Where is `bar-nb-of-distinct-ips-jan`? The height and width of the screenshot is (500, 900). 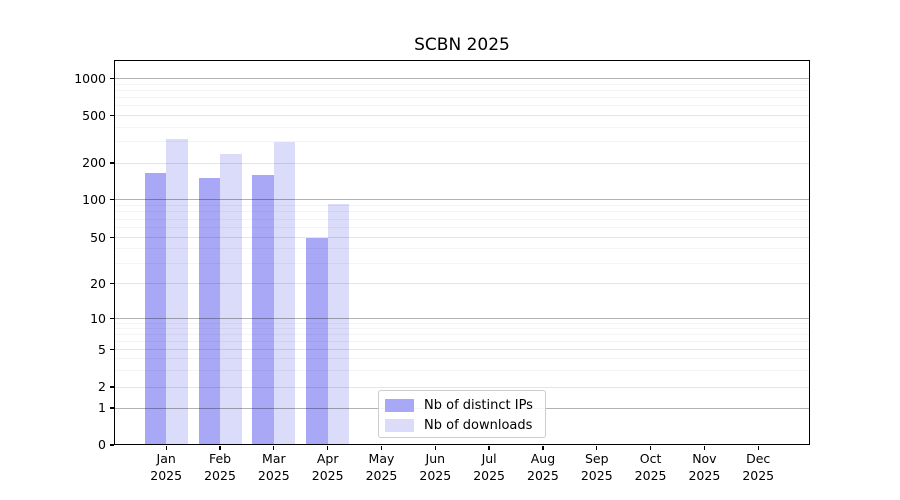 bar-nb-of-distinct-ips-jan is located at coordinates (155, 309).